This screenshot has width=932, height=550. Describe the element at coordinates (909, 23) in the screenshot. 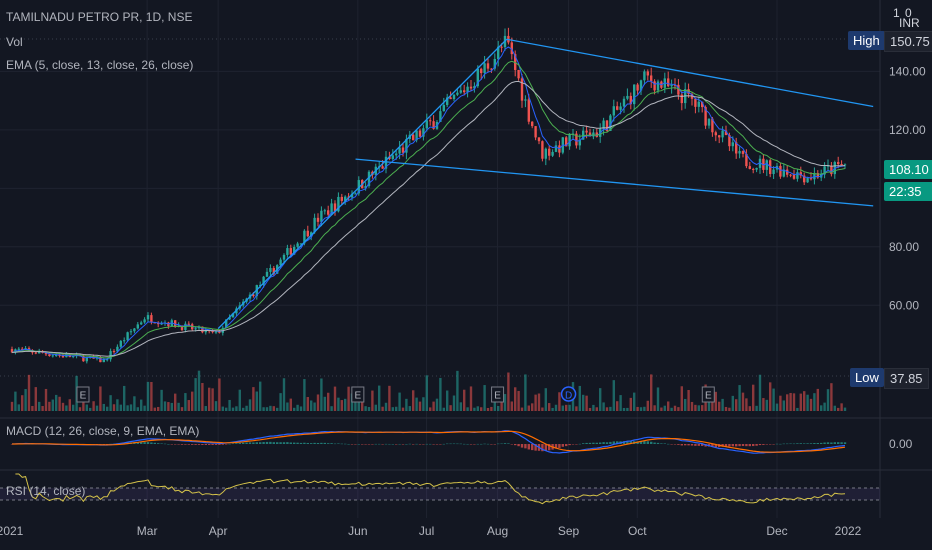

I see `currency-label: INR` at that location.